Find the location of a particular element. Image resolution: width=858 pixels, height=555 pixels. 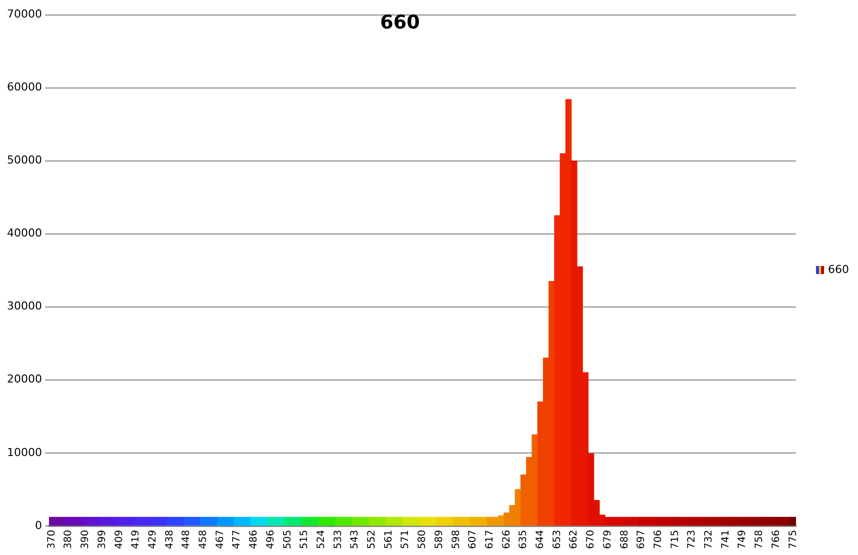

x-tick-label: 688 is located at coordinates (624, 540).